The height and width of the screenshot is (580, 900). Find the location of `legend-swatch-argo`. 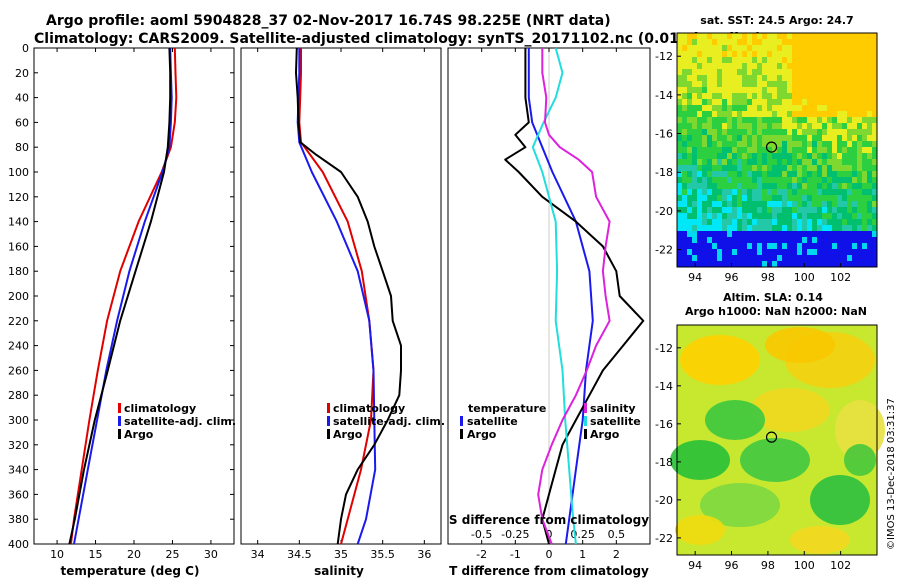

legend-swatch-argo is located at coordinates (119, 434).